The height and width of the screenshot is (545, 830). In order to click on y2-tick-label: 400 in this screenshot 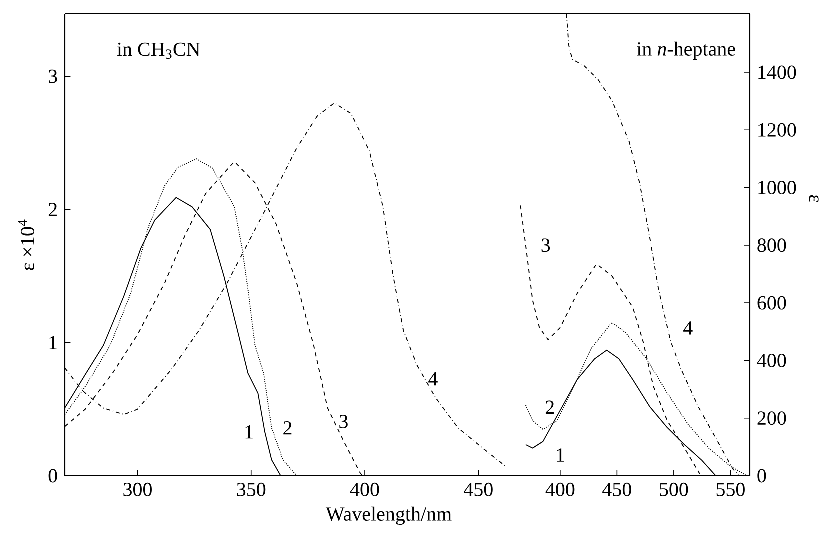, I will do `click(771, 361)`.